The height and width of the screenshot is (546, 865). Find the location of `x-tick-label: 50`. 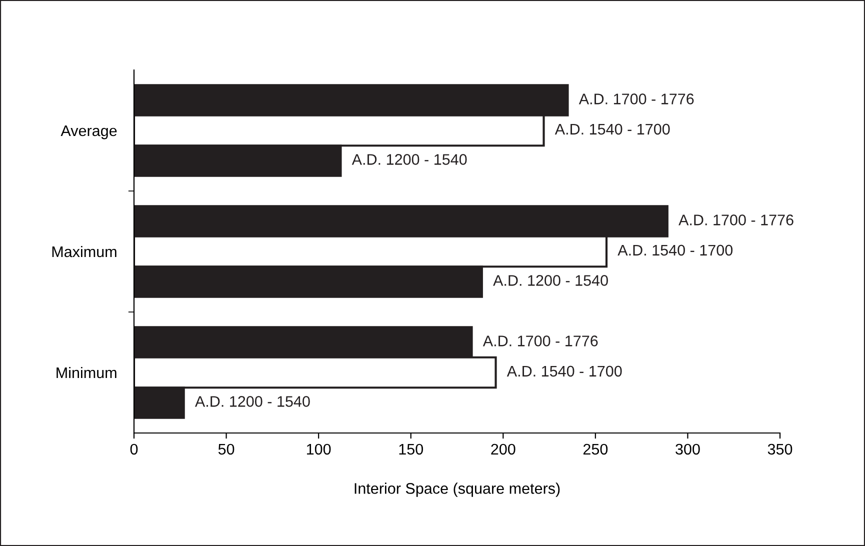

x-tick-label: 50 is located at coordinates (226, 449).